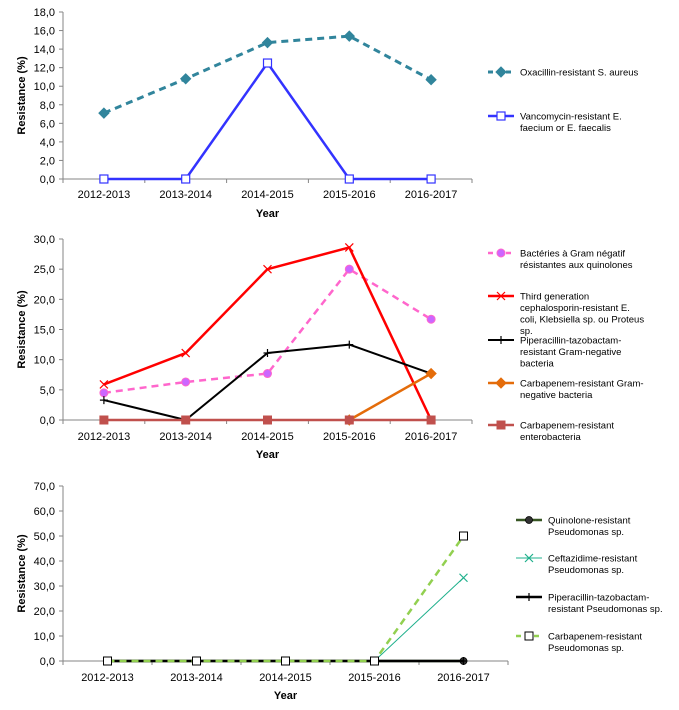 The image size is (679, 710). Describe the element at coordinates (554, 297) in the screenshot. I see `legend-label: Third generation` at that location.